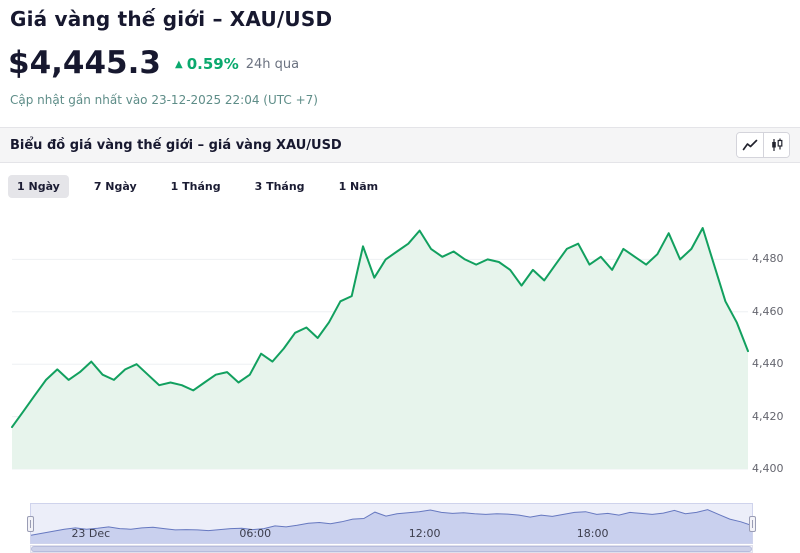 This screenshot has width=800, height=553. Describe the element at coordinates (115, 186) in the screenshot. I see `tab-7-ngay: 7 Ngày` at that location.